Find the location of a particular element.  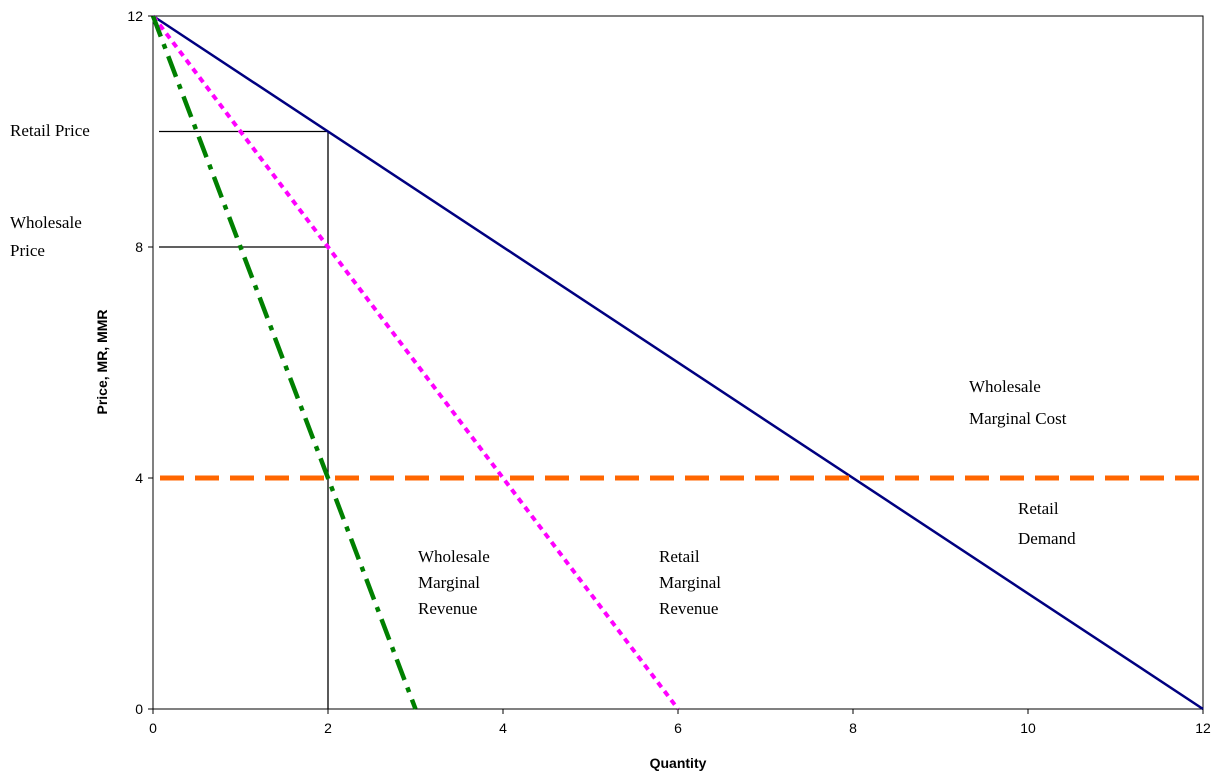

x-tick-label: 0 is located at coordinates (153, 728).